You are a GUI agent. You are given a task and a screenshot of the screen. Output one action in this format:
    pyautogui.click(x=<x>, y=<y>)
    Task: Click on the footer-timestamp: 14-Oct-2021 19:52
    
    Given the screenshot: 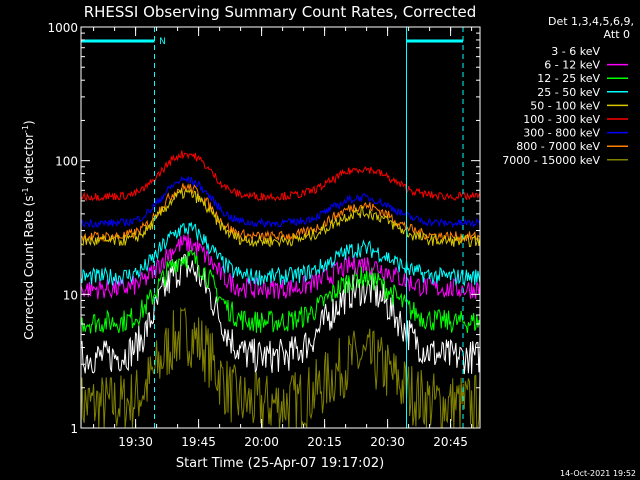 What is the action you would take?
    pyautogui.click(x=598, y=473)
    